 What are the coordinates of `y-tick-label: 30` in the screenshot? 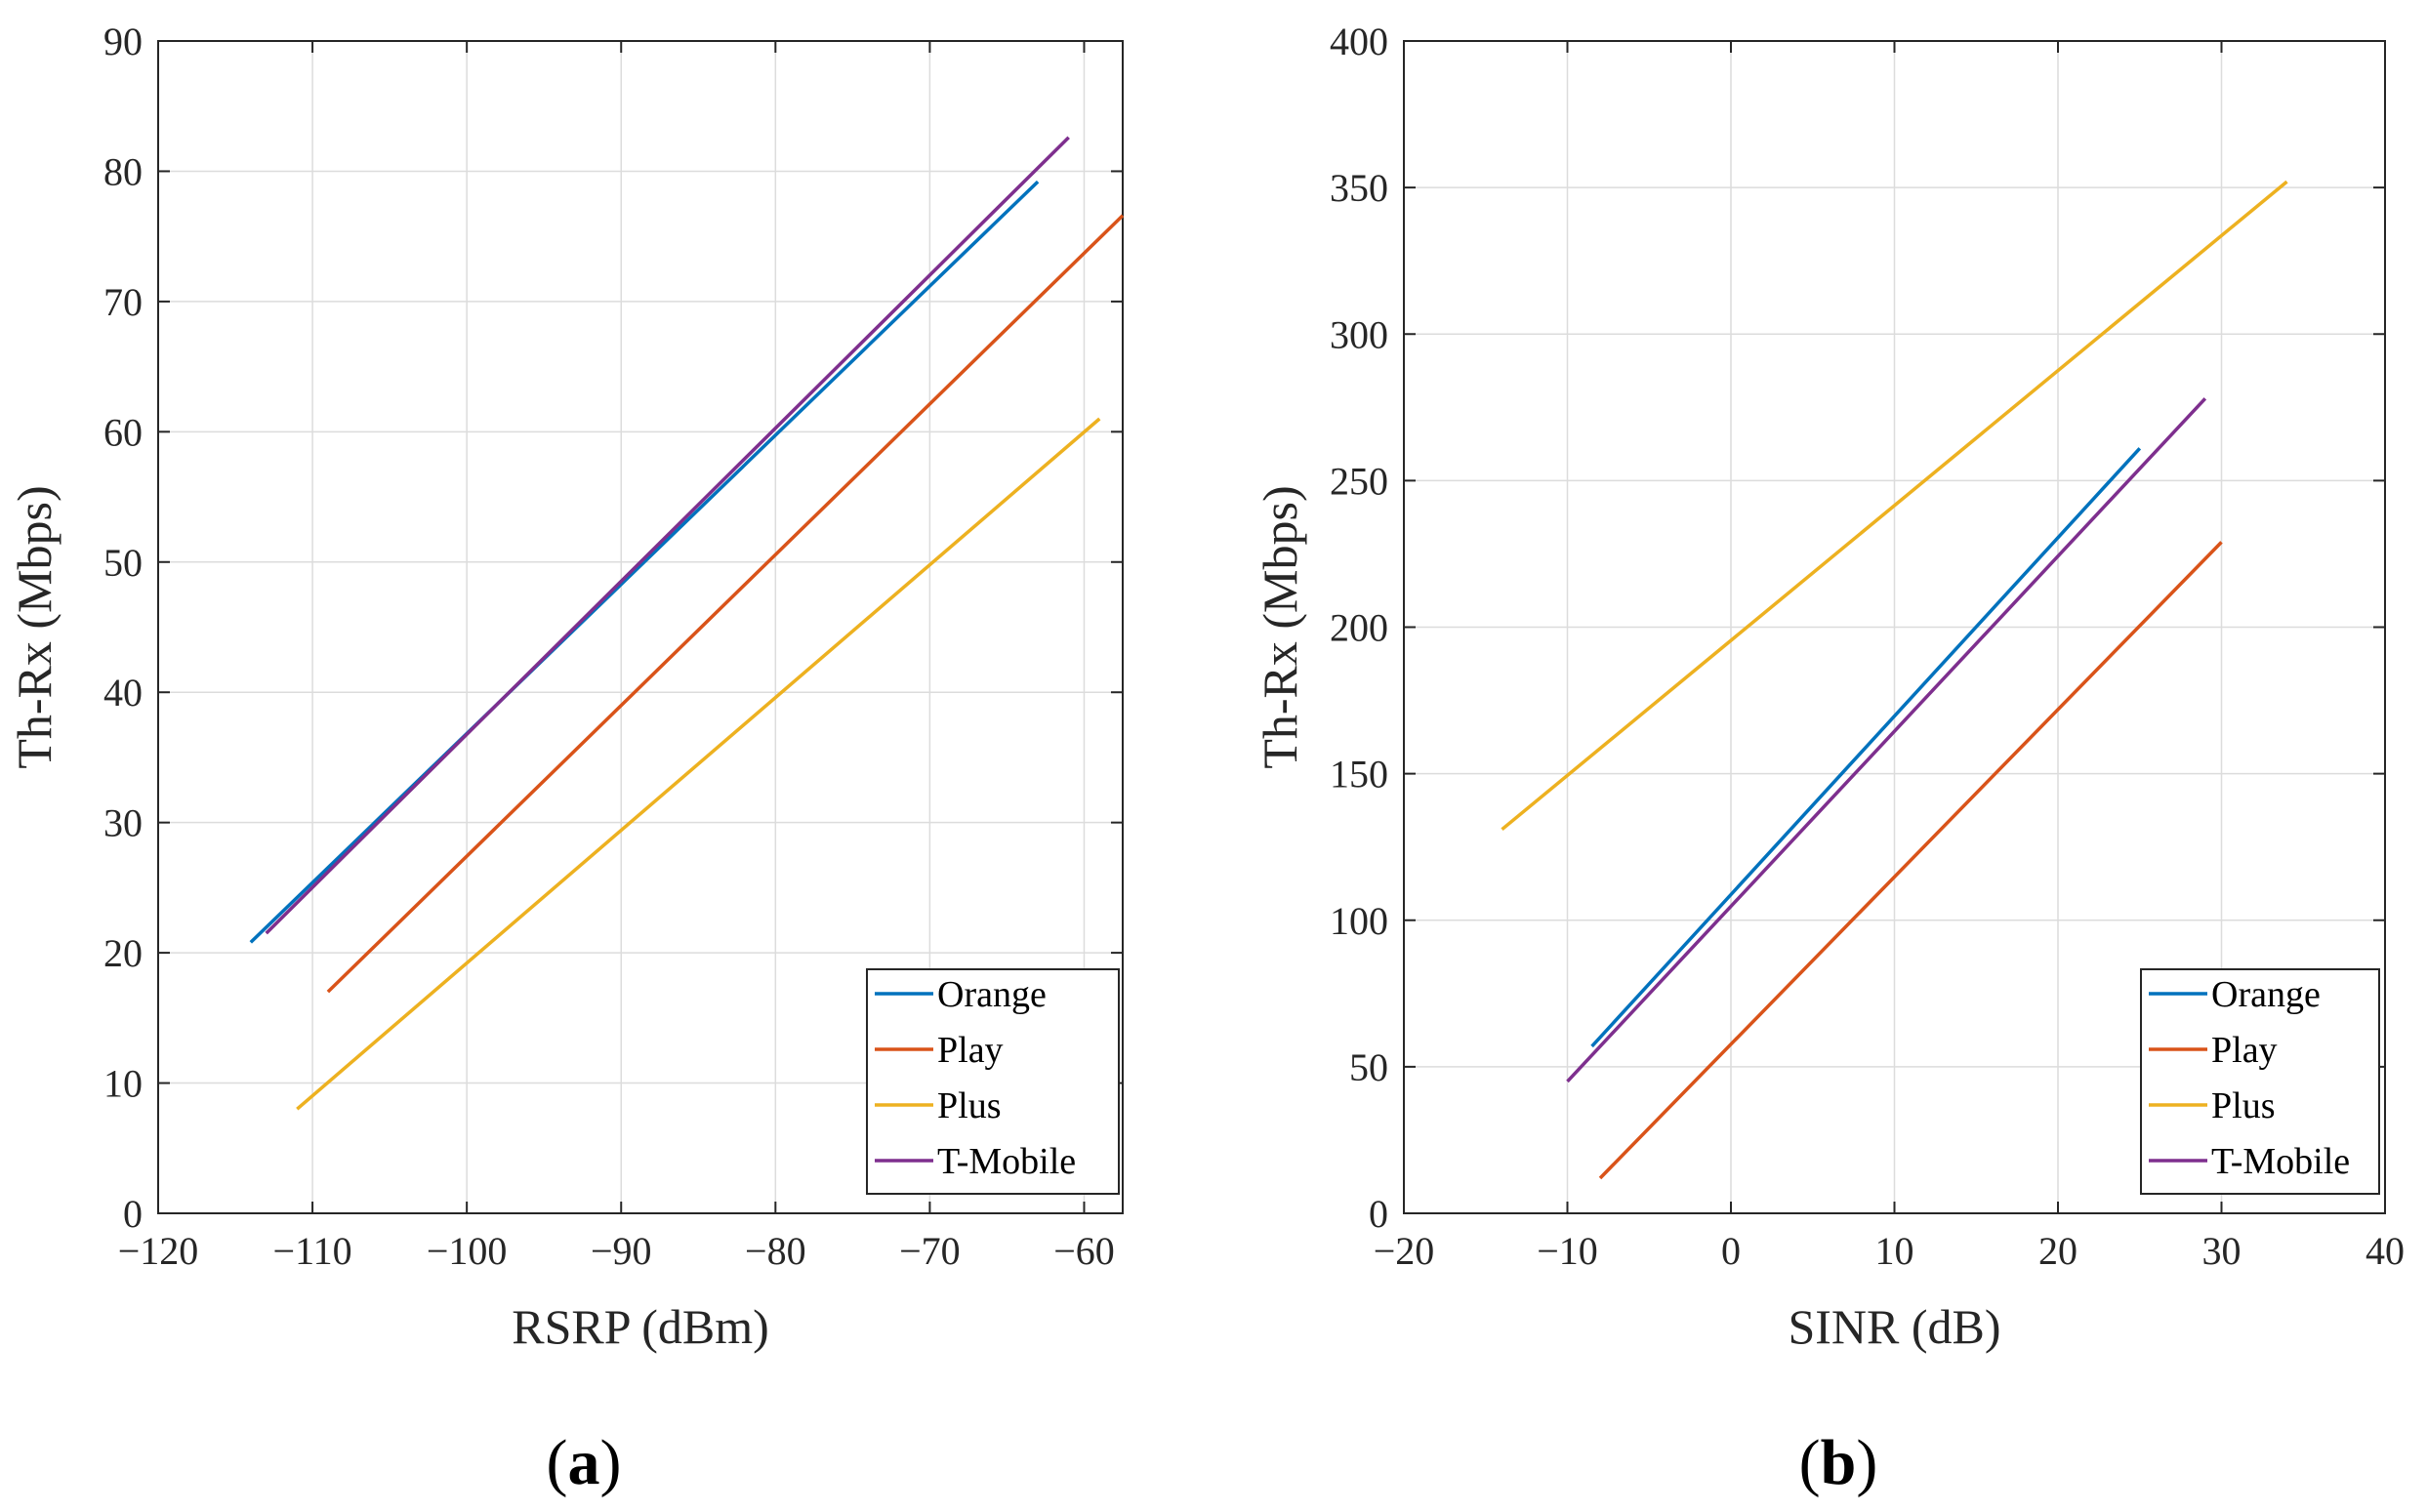 It's located at (123, 823).